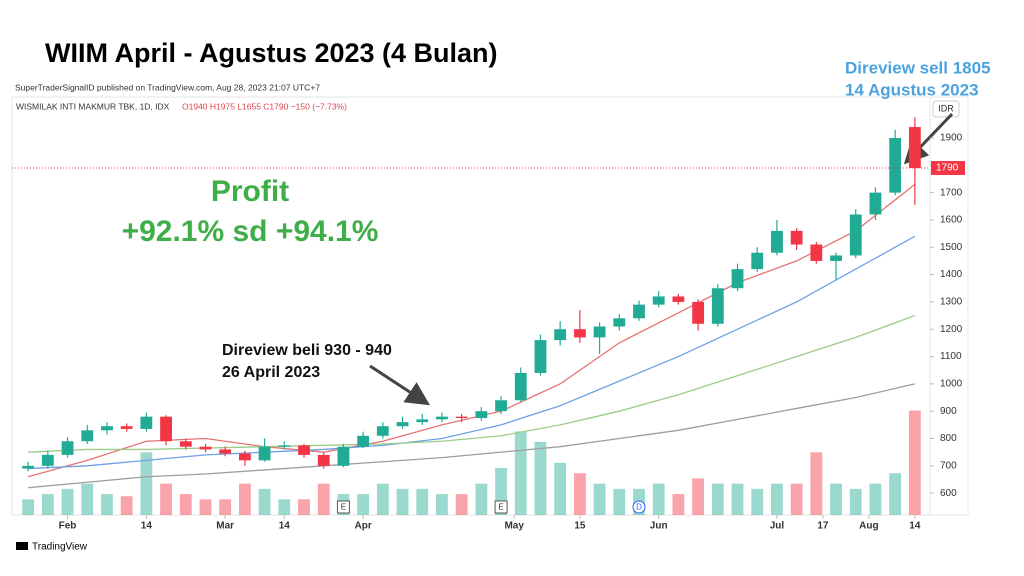 This screenshot has height=576, width=1024. What do you see at coordinates (948, 411) in the screenshot?
I see `y-tick-label: 900` at bounding box center [948, 411].